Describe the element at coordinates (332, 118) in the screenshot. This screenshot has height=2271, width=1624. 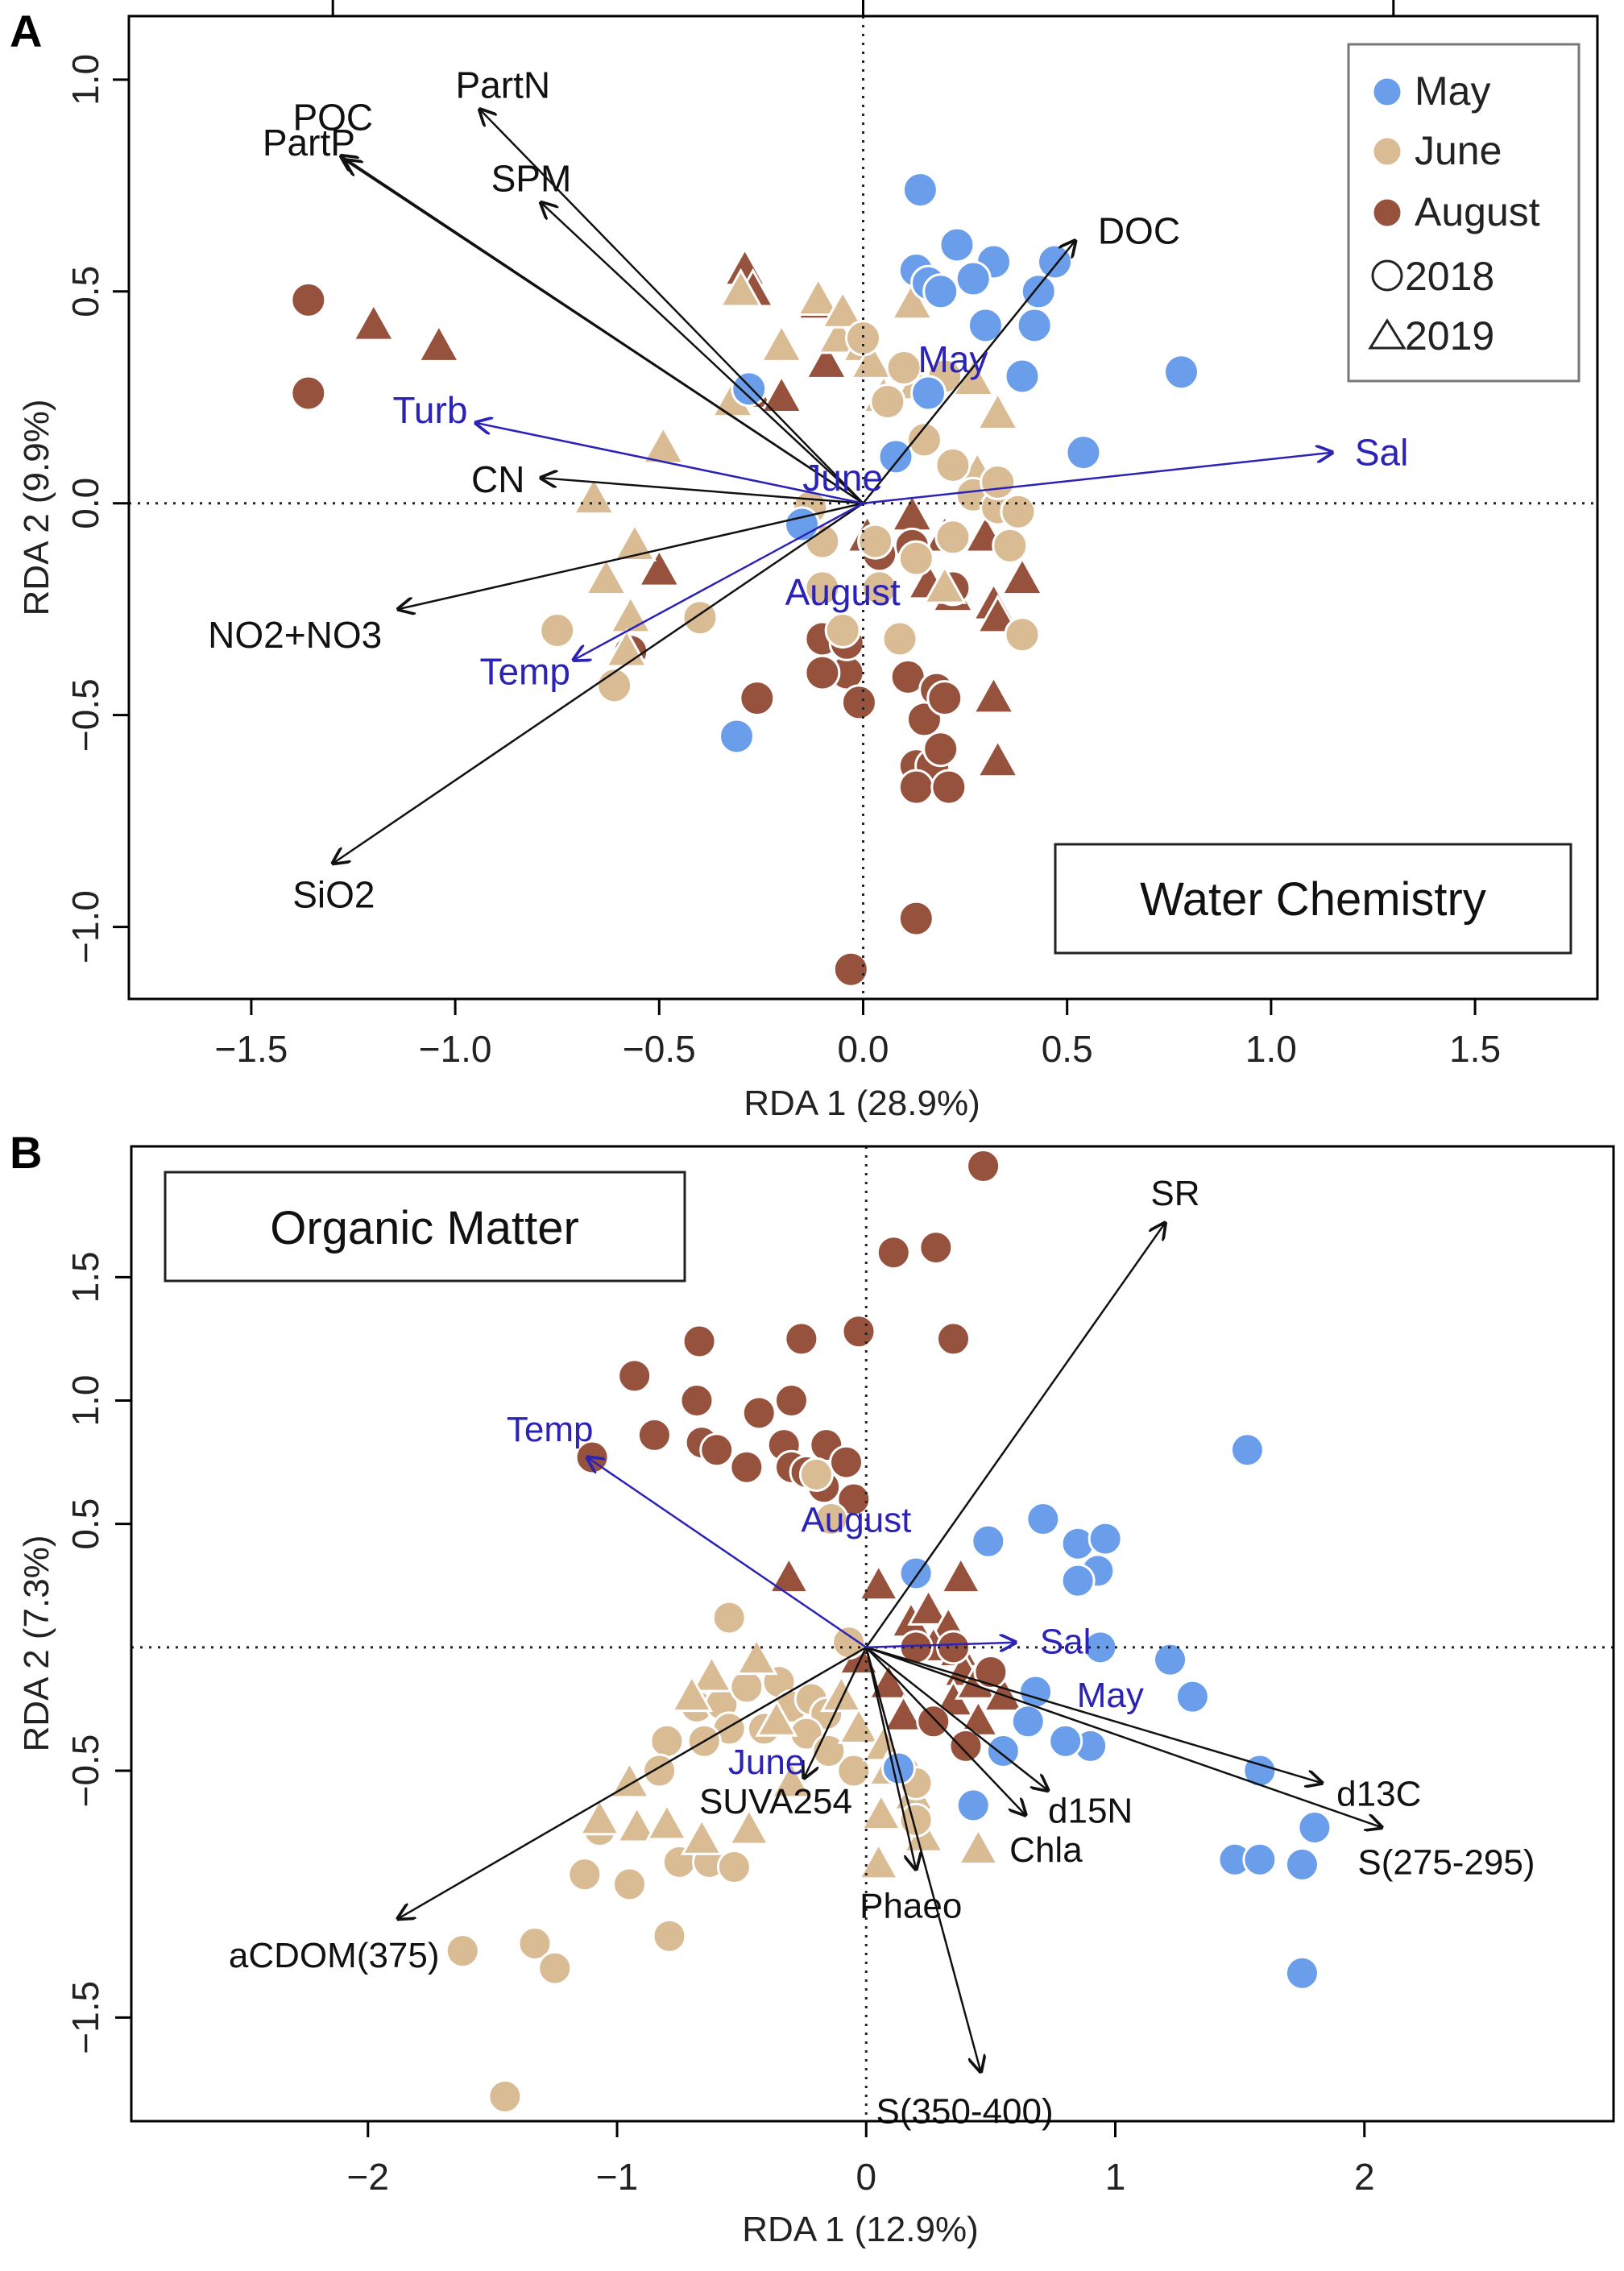
I see `panel-a-arrow-label-poc: POC` at that location.